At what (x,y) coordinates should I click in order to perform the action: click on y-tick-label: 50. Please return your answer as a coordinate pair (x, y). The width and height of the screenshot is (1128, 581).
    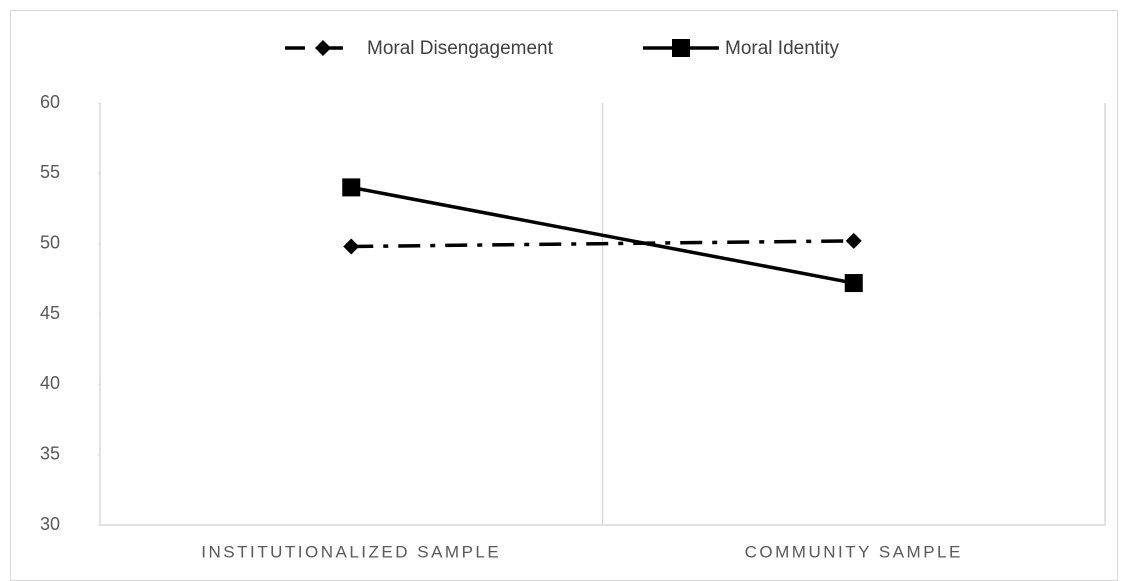
    Looking at the image, I should click on (50, 242).